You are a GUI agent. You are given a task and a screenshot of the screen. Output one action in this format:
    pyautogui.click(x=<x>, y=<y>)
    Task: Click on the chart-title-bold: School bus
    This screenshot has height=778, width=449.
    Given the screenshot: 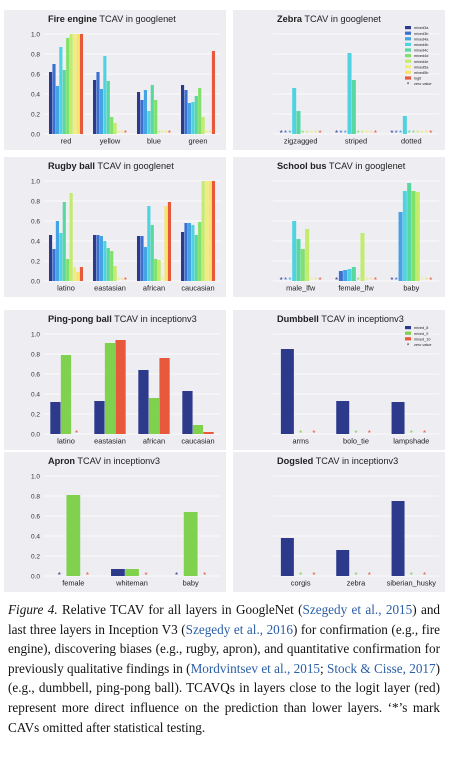 What is the action you would take?
    pyautogui.click(x=302, y=166)
    